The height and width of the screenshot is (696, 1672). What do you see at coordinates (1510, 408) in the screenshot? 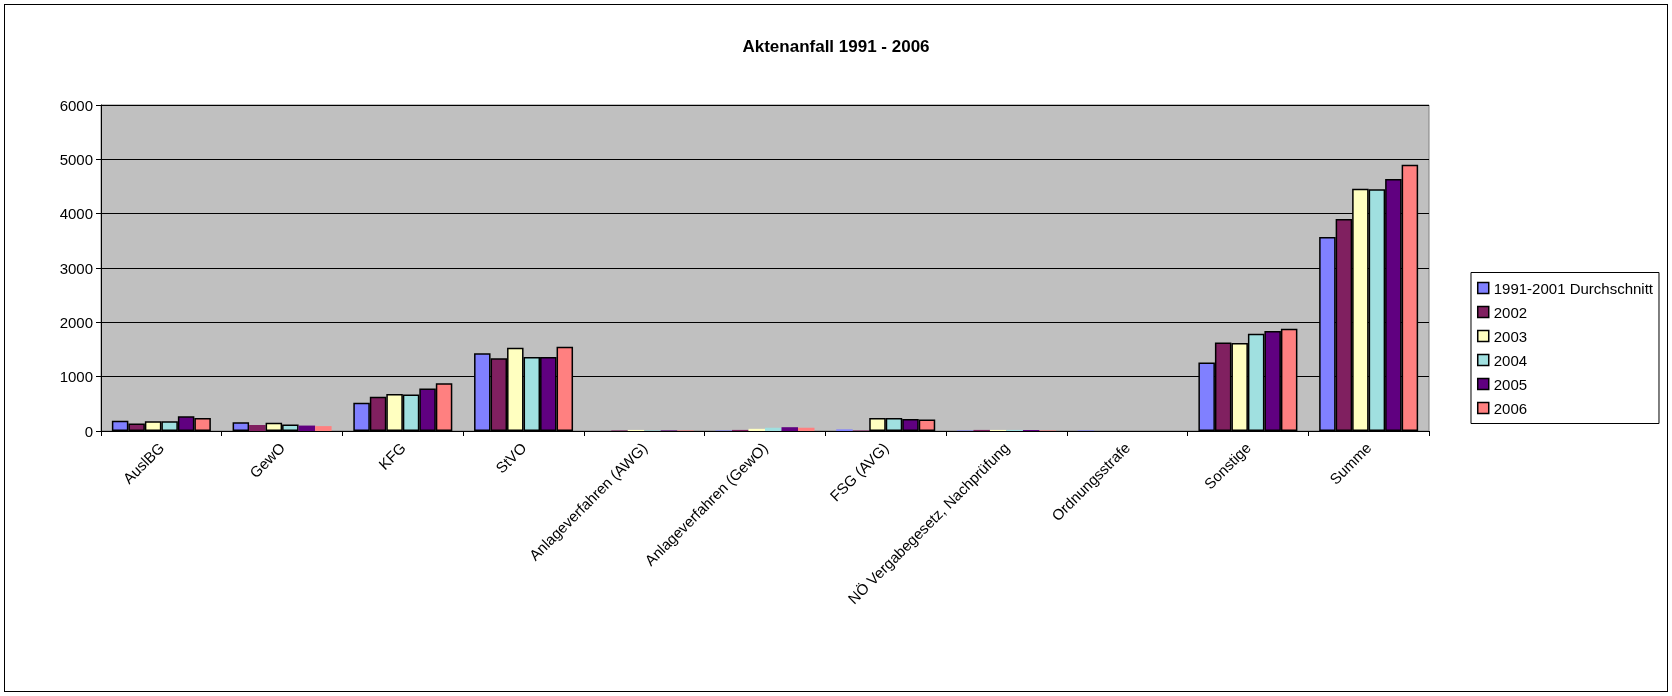
I see `legend-label: 2006` at bounding box center [1510, 408].